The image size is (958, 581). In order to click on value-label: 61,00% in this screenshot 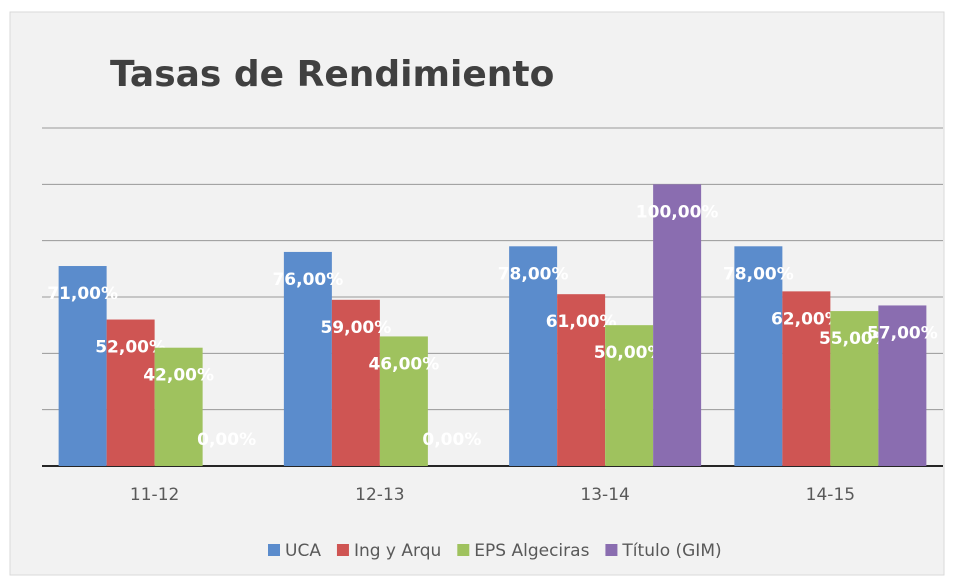, I will do `click(581, 322)`.